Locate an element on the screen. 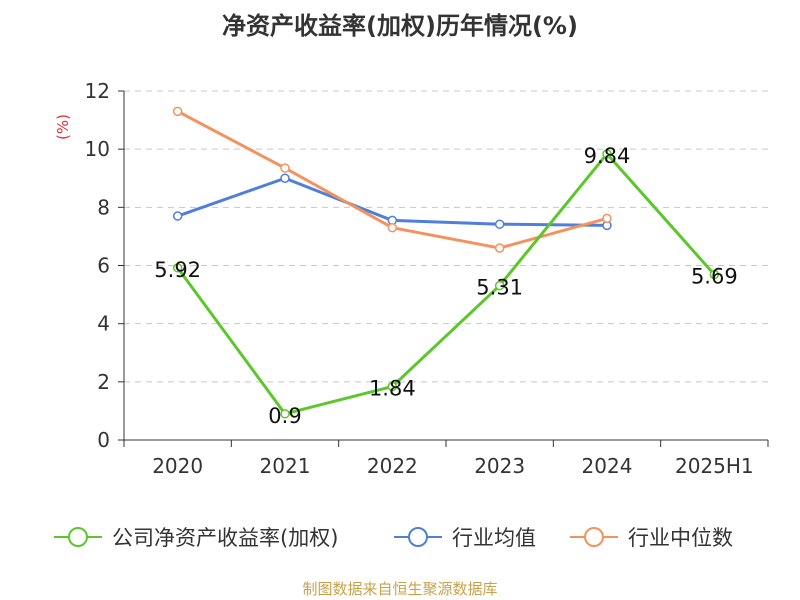  footer-source: 制图数据来自恒生聚源数据库 is located at coordinates (400, 589).